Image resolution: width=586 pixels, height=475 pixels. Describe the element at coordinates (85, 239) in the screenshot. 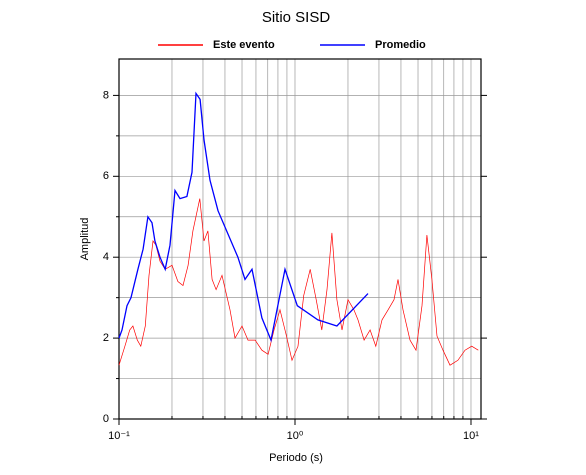

I see `y-axis-label: Amplitud` at that location.